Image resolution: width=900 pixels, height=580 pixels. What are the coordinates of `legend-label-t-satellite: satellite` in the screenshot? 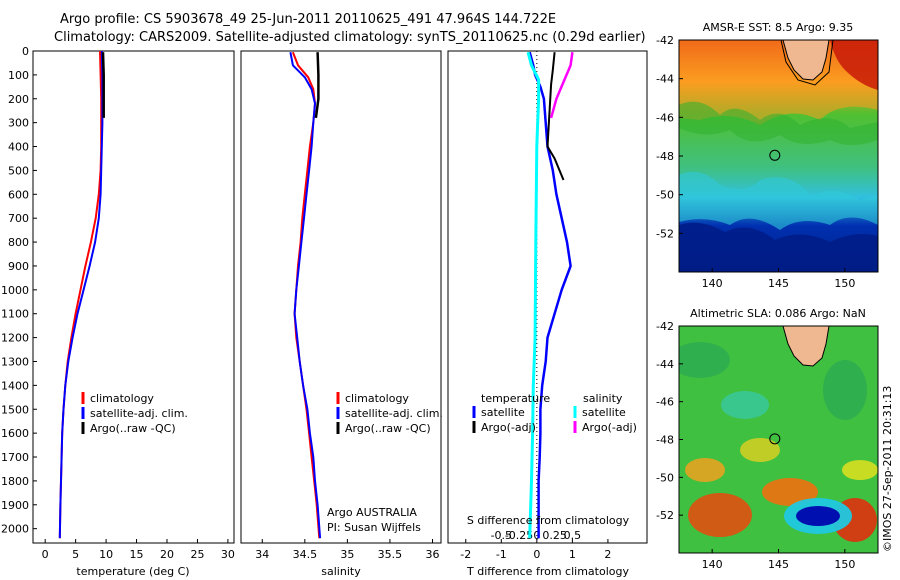 It's located at (503, 412).